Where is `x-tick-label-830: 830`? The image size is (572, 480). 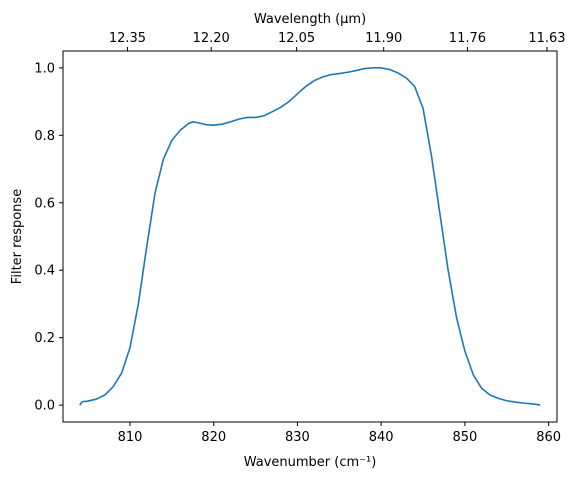
x-tick-label-830: 830 is located at coordinates (297, 437).